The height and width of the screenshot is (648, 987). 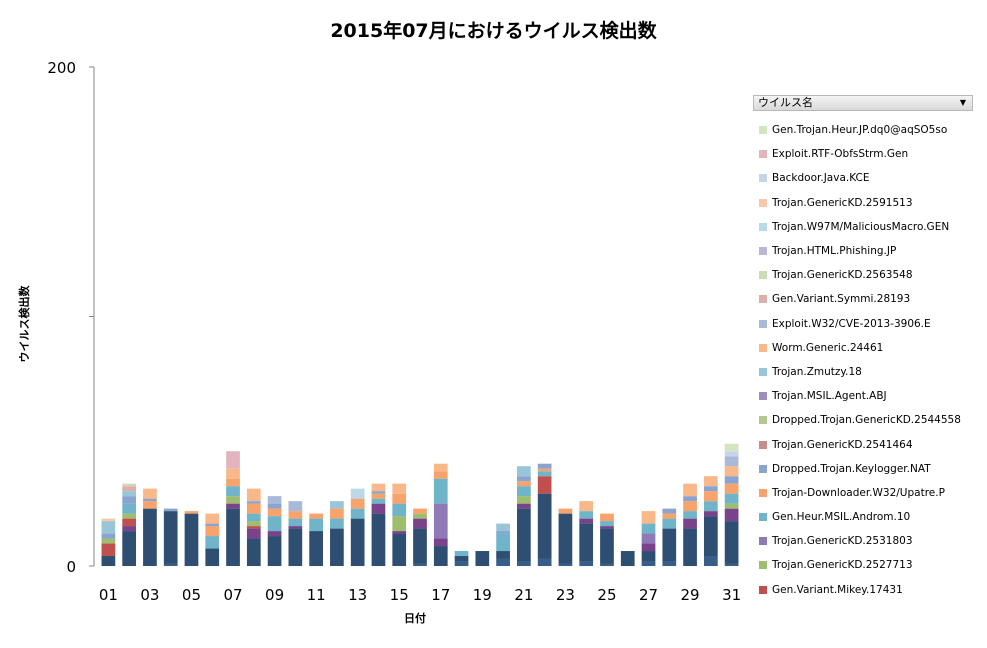 What do you see at coordinates (61, 68) in the screenshot?
I see `y-tick-label: 200` at bounding box center [61, 68].